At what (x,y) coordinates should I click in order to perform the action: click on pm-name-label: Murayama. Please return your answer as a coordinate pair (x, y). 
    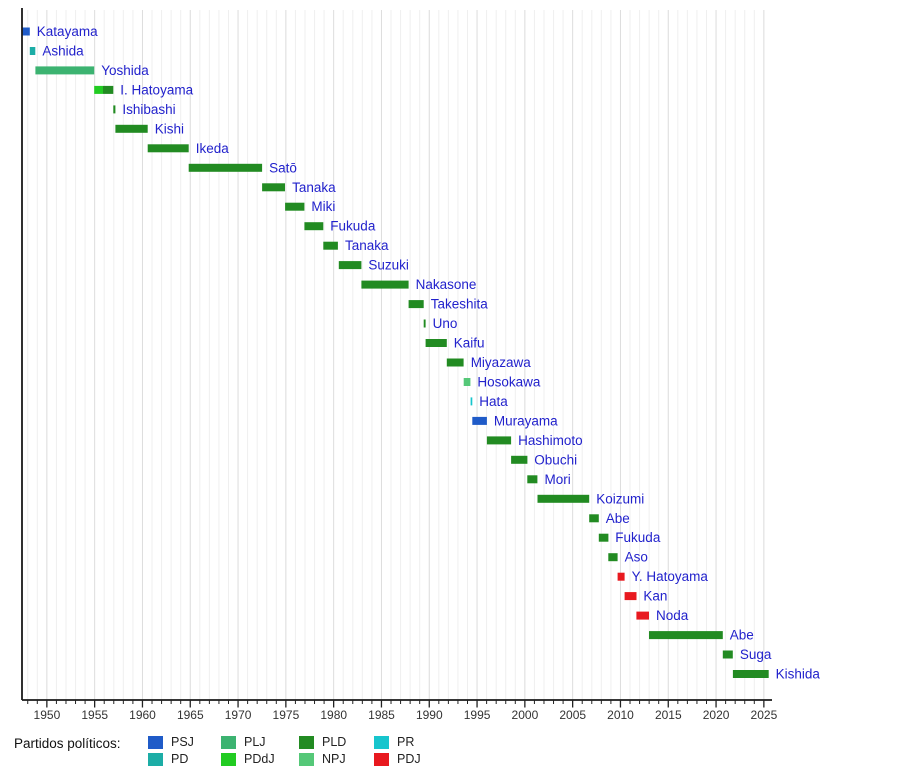
    Looking at the image, I should click on (526, 420).